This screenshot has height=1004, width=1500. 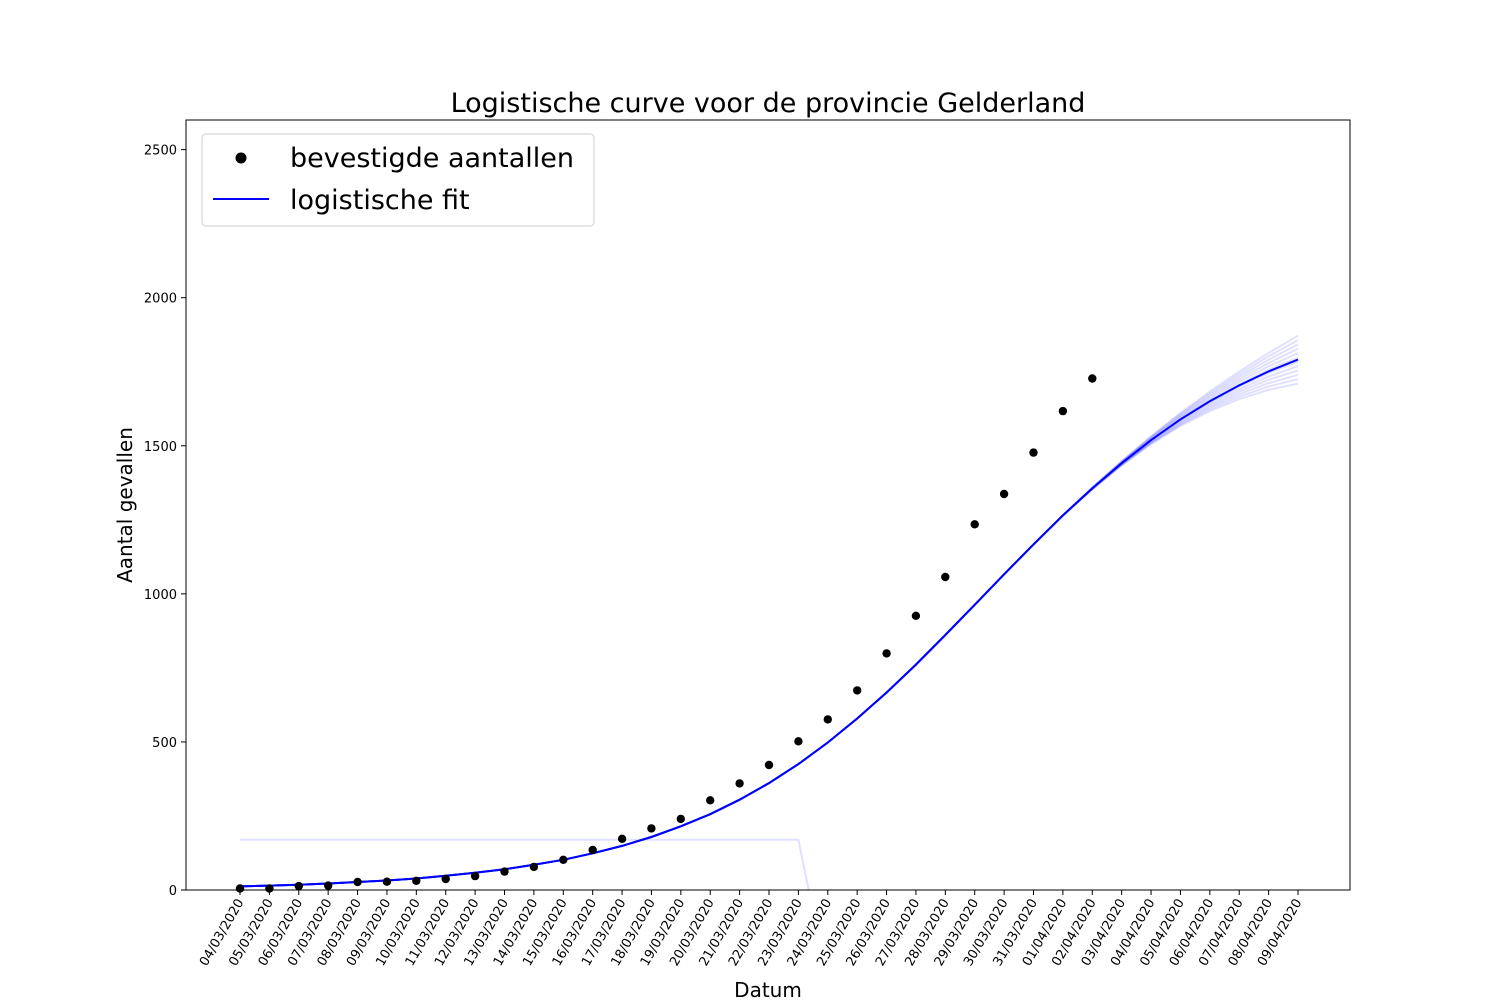 I want to click on legend-label-points: bevestigde aantallen, so click(x=432, y=158).